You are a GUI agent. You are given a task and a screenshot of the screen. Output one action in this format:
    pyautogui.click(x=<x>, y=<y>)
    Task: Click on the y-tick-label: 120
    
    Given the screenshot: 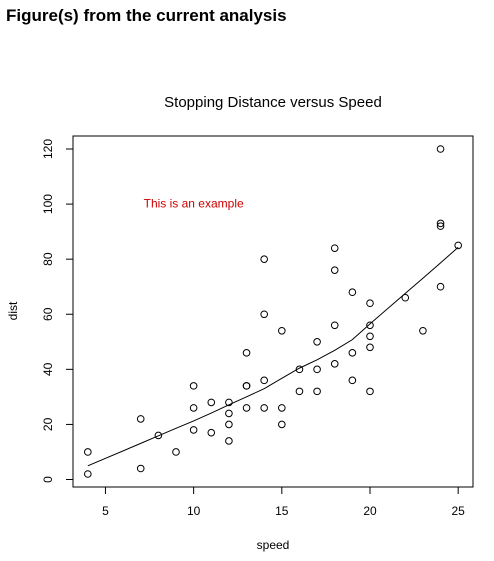 What is the action you would take?
    pyautogui.click(x=48, y=149)
    